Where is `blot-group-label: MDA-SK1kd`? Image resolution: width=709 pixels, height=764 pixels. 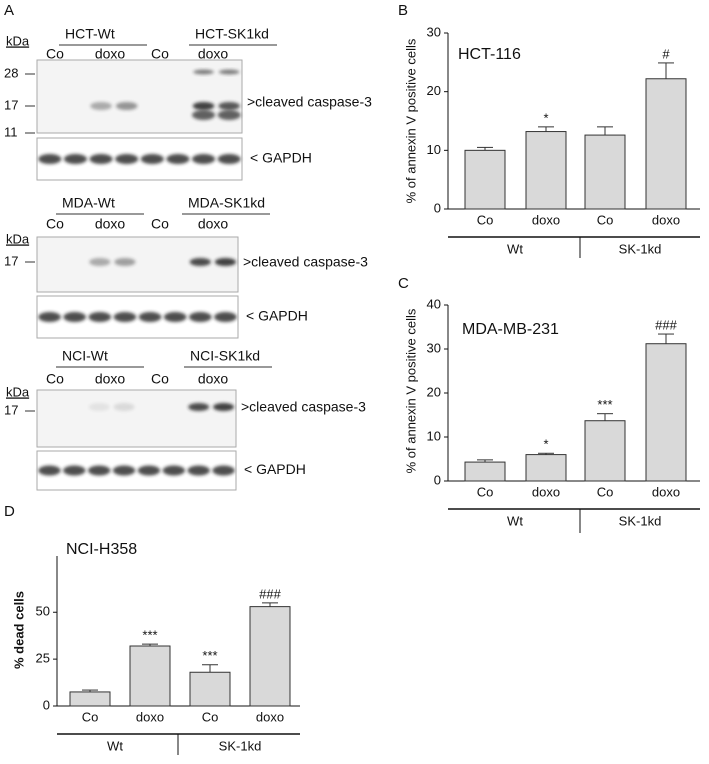
blot-group-label: MDA-SK1kd is located at coordinates (226, 203).